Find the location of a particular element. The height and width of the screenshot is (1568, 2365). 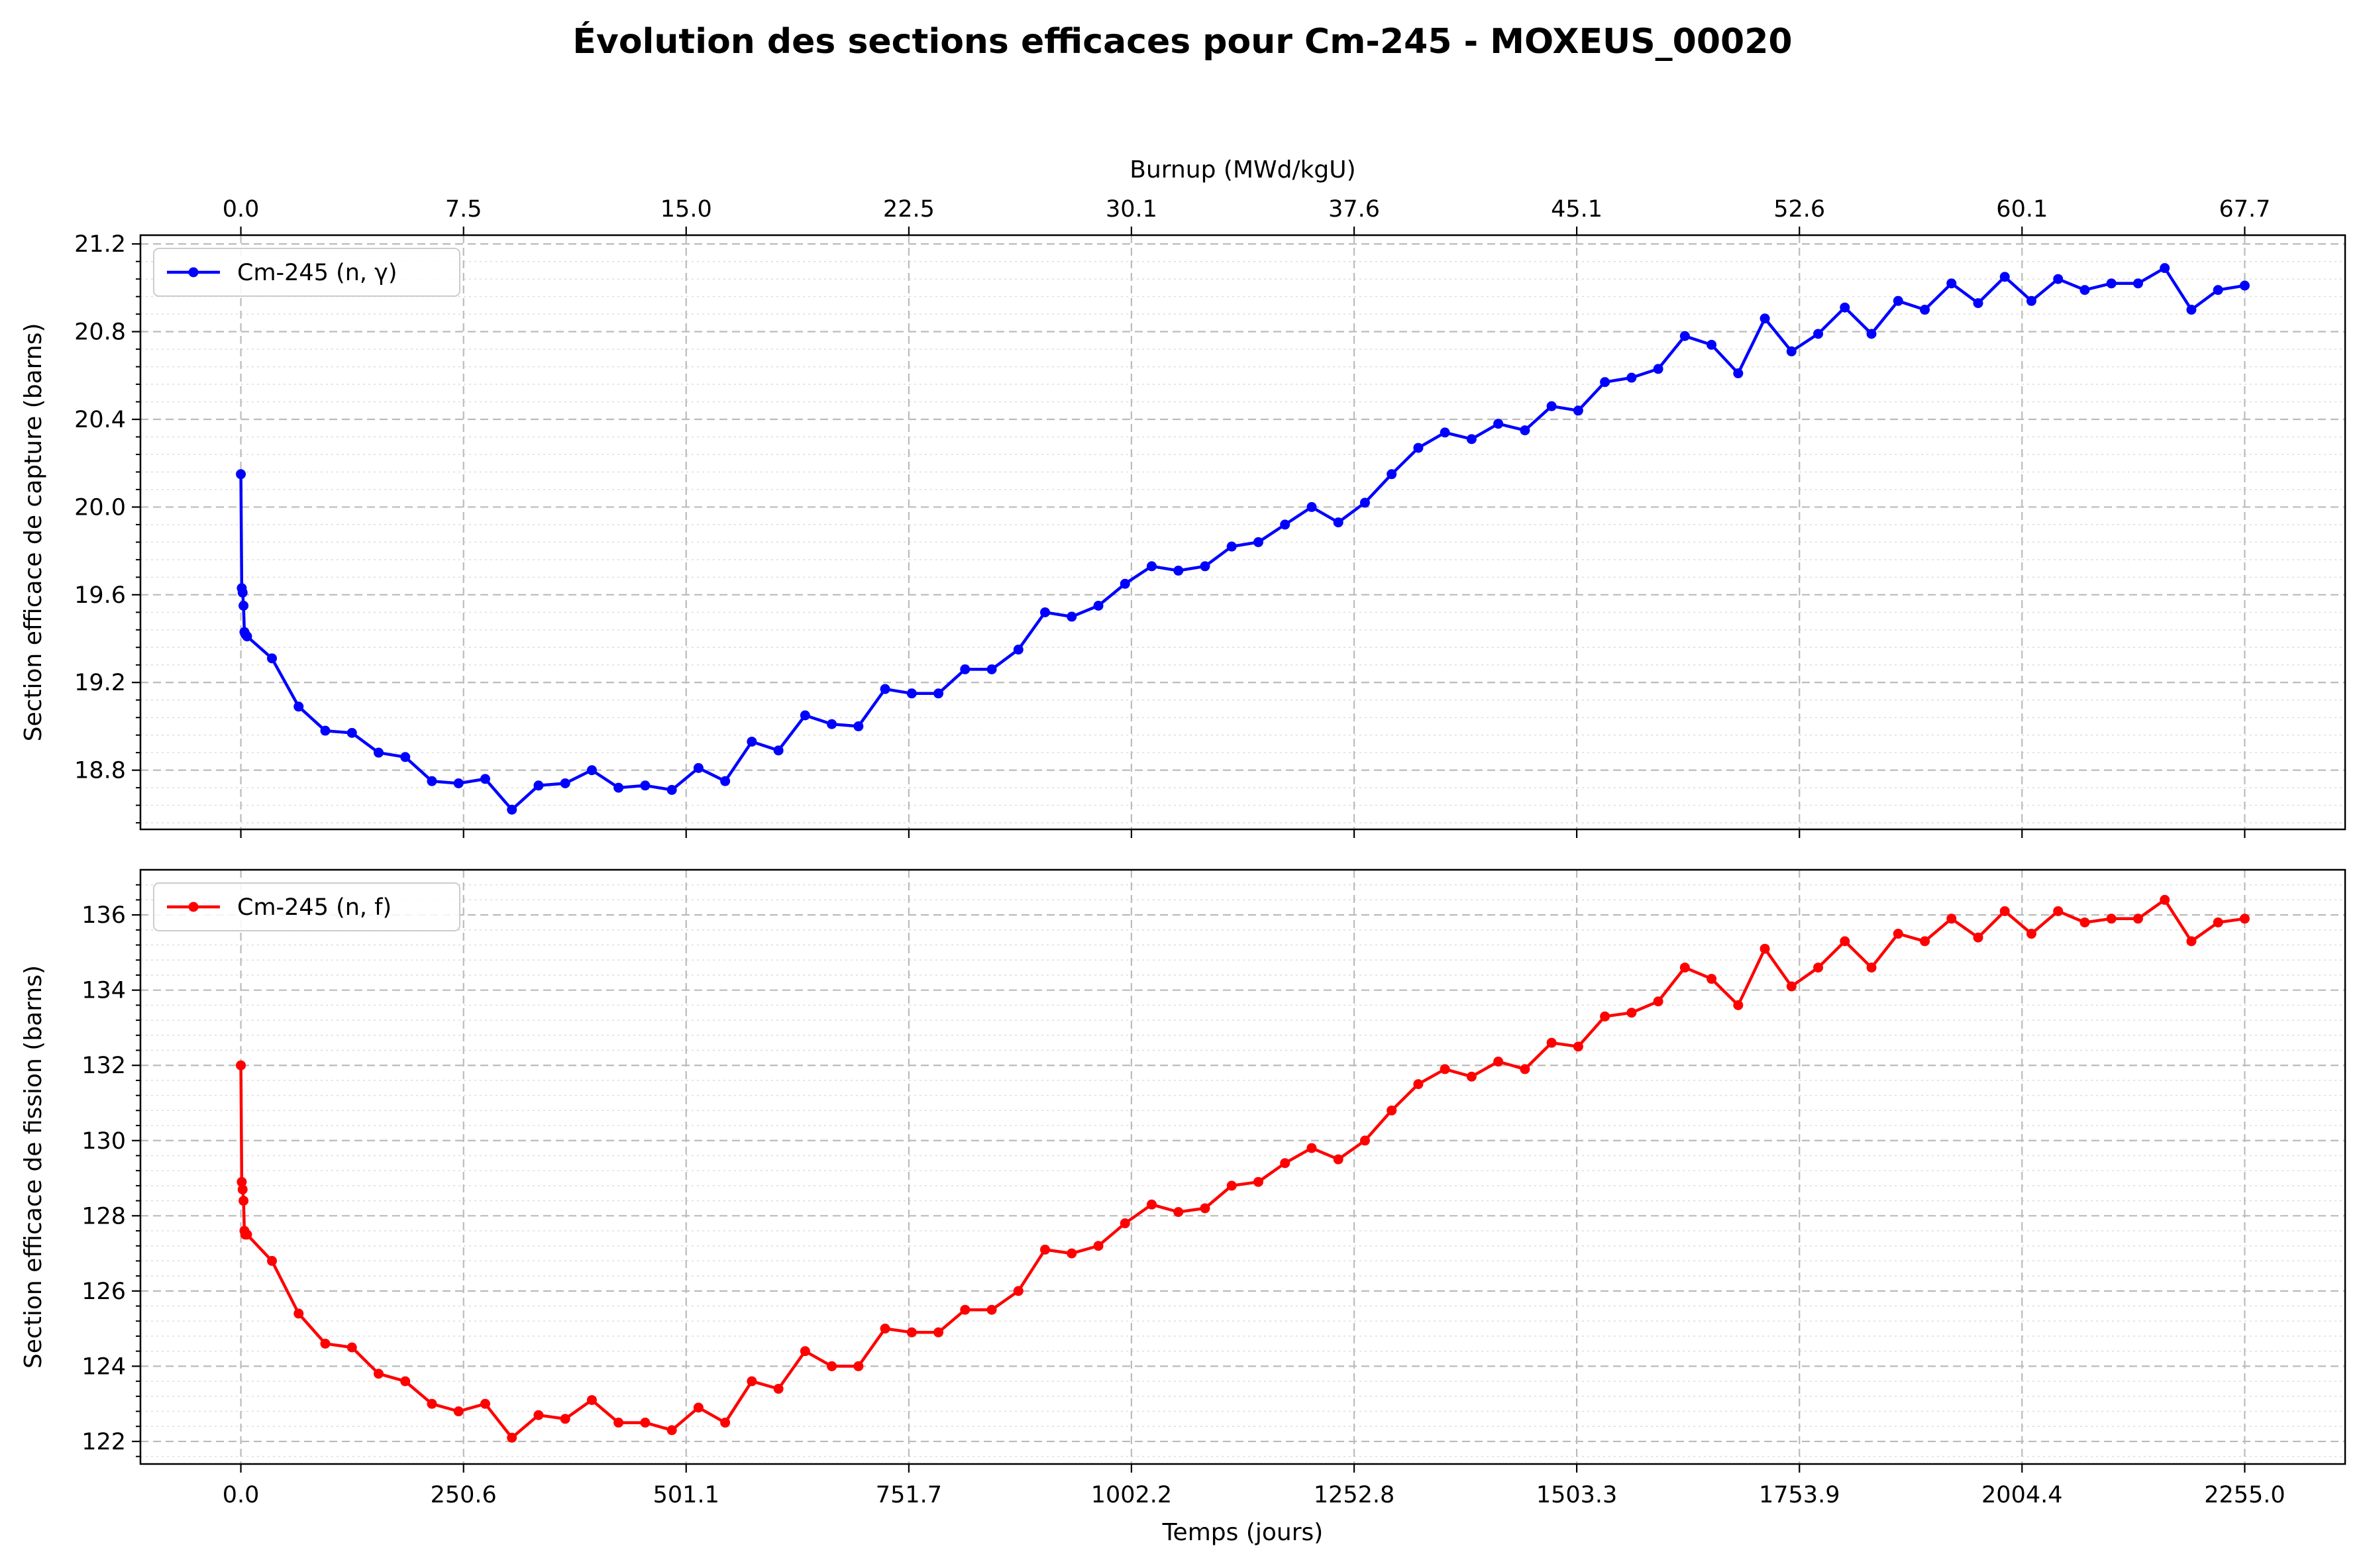

legend-box is located at coordinates (306, 272).